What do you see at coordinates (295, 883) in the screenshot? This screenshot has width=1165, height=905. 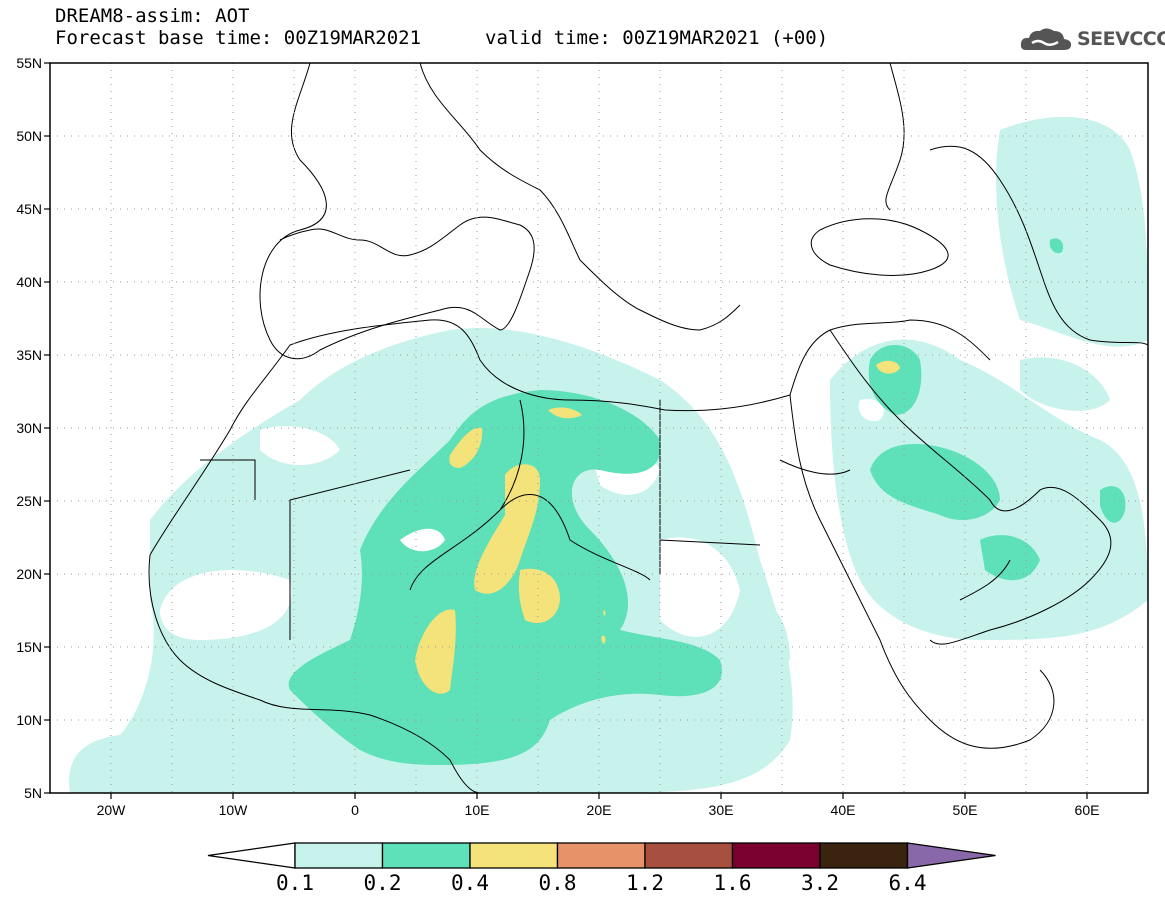 I see `colorbar-tick-label: 0.1` at bounding box center [295, 883].